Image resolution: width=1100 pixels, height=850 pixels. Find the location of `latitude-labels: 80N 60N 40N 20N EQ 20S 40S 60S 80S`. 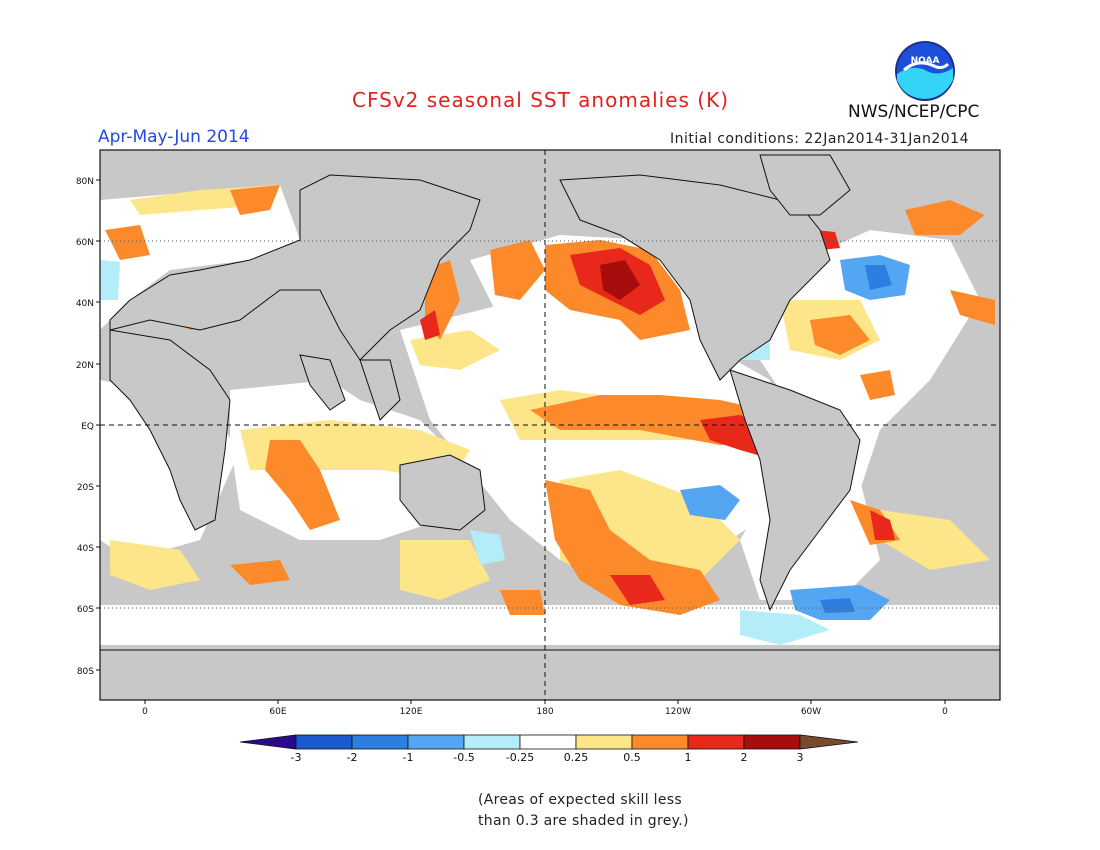

latitude-labels: 80N 60N 40N 20N EQ 20S 40S 60S 80S is located at coordinates (85, 427).